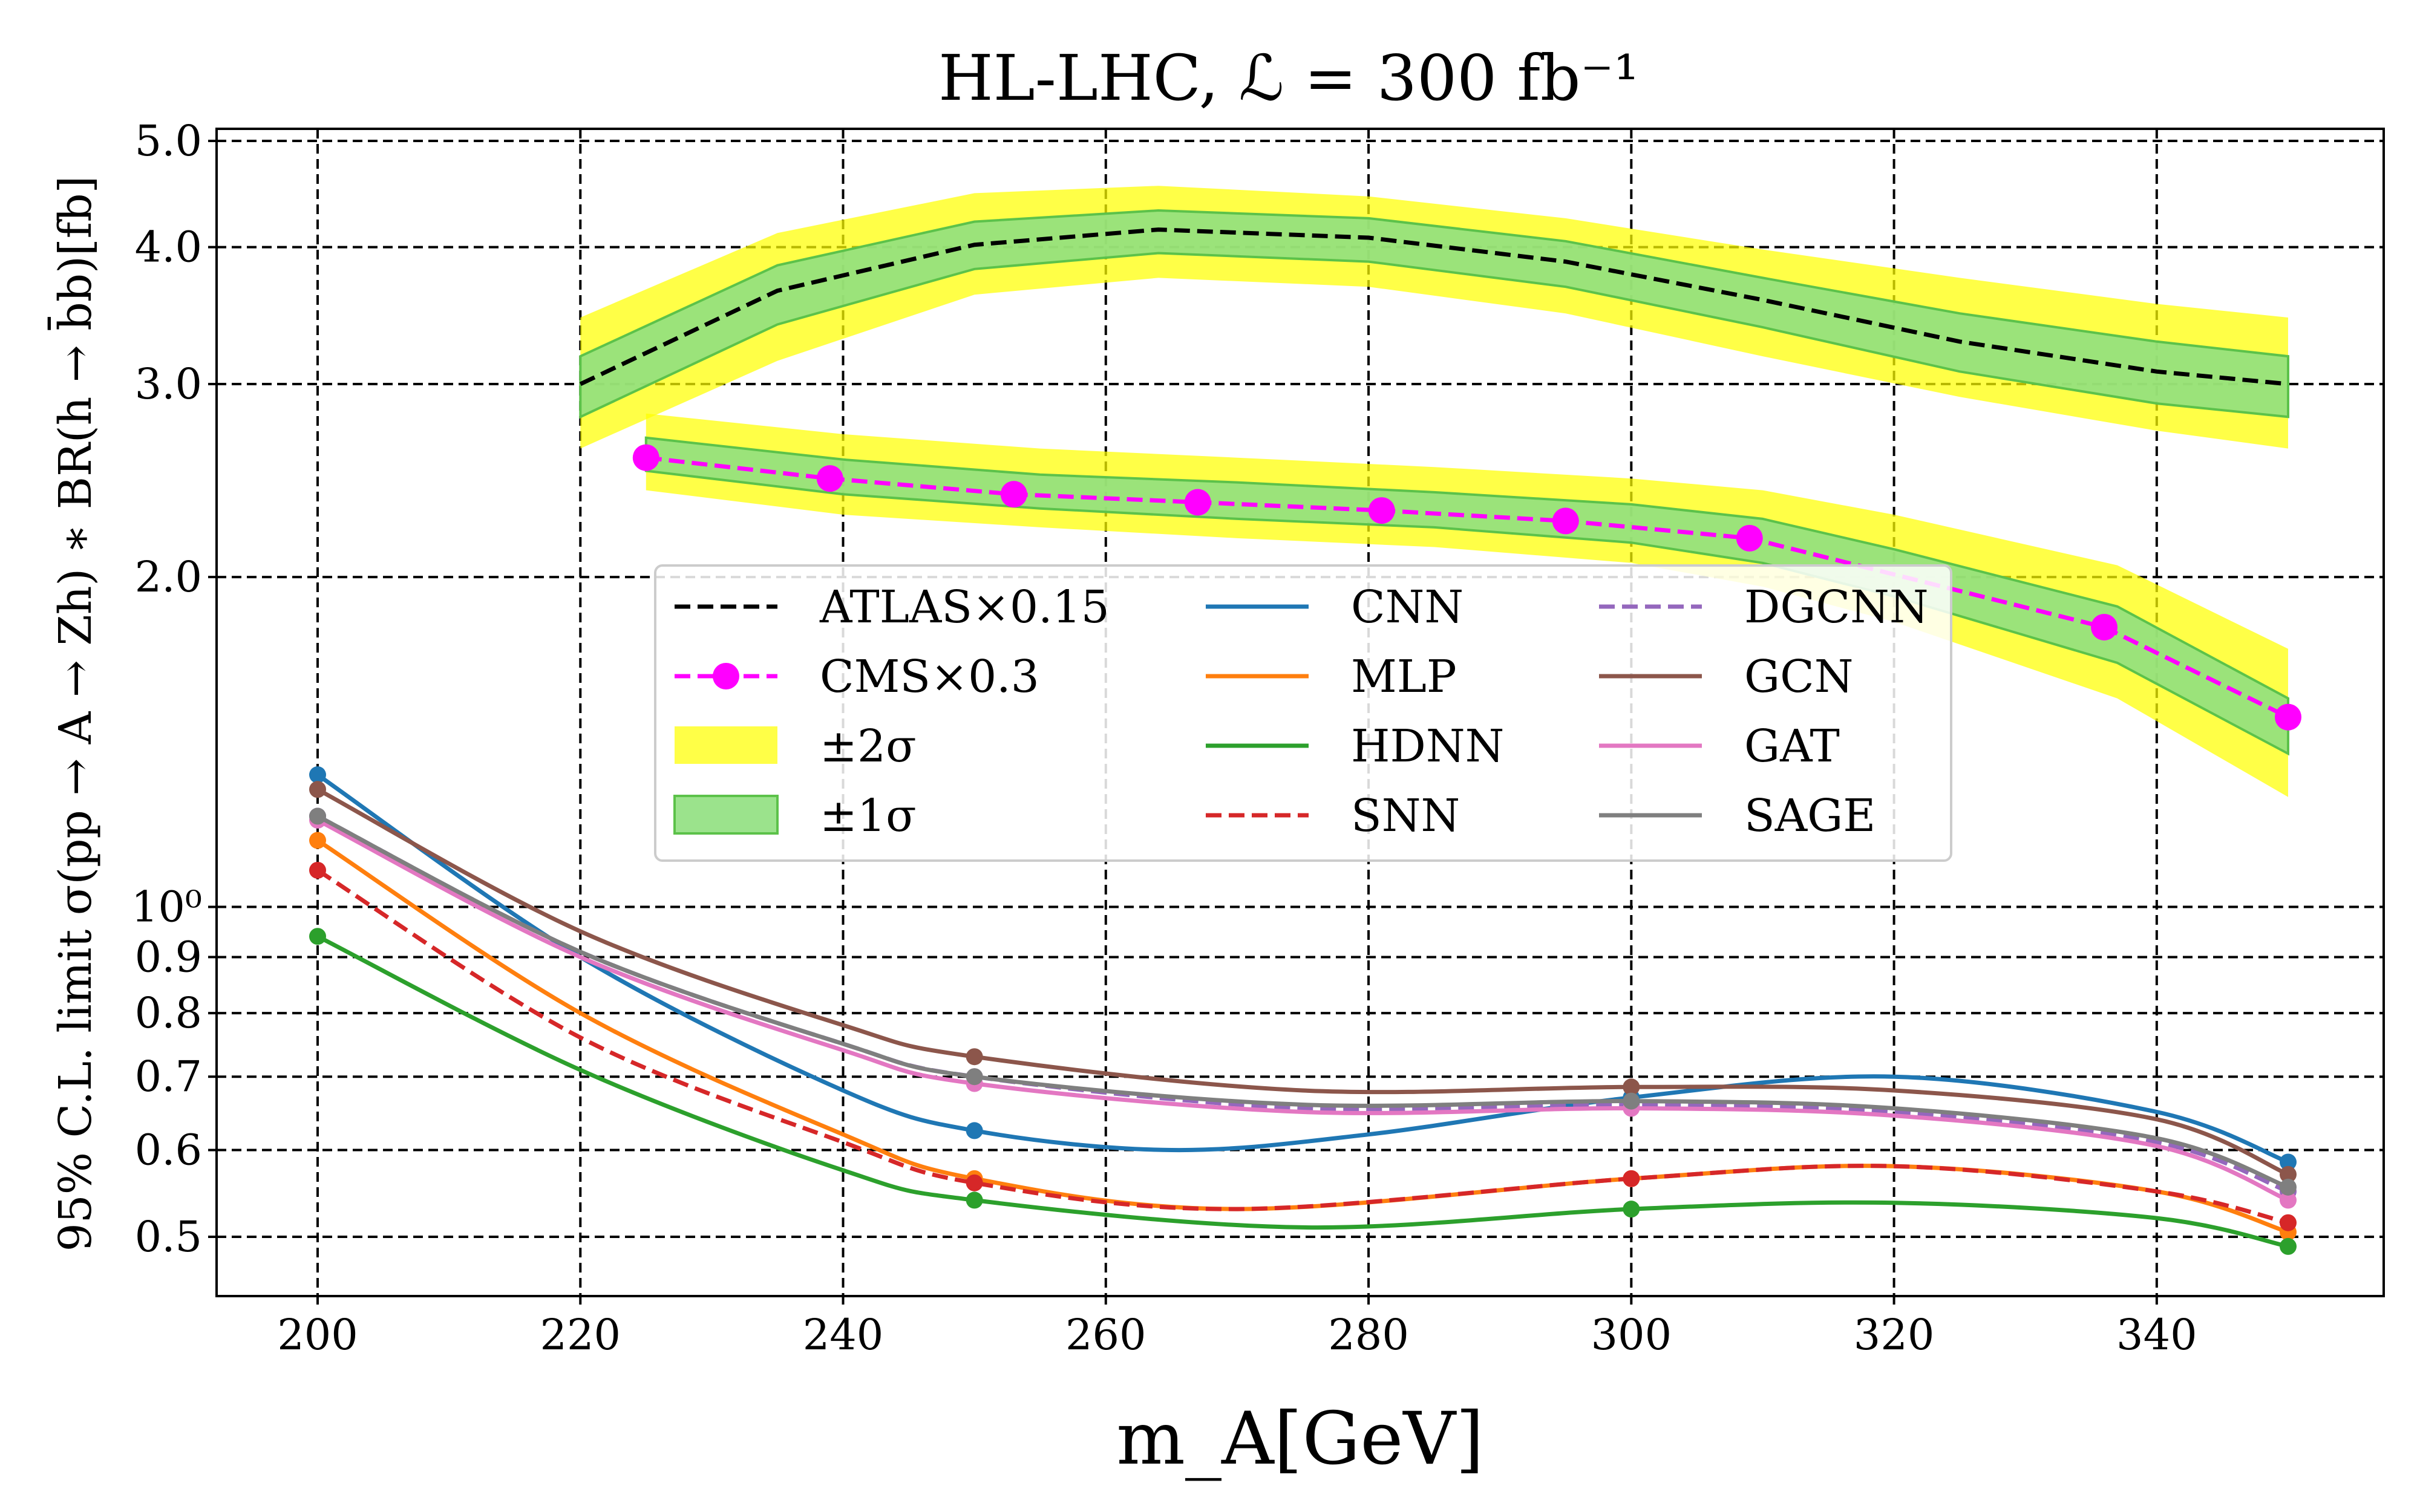 The width and height of the screenshot is (2420, 1512). Describe the element at coordinates (843, 1335) in the screenshot. I see `x-tick-label: 240` at that location.